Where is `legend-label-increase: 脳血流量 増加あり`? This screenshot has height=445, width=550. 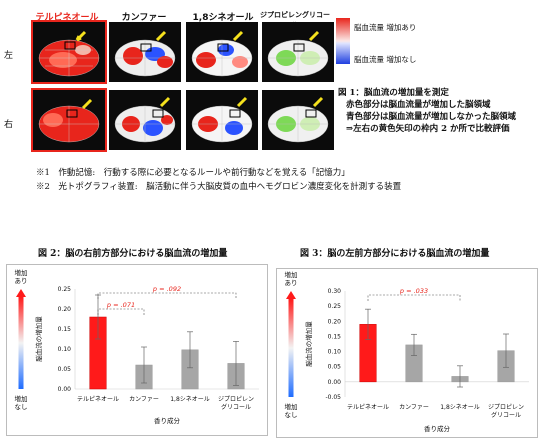
legend-label-increase: 脳血流量 増加あり is located at coordinates (385, 27).